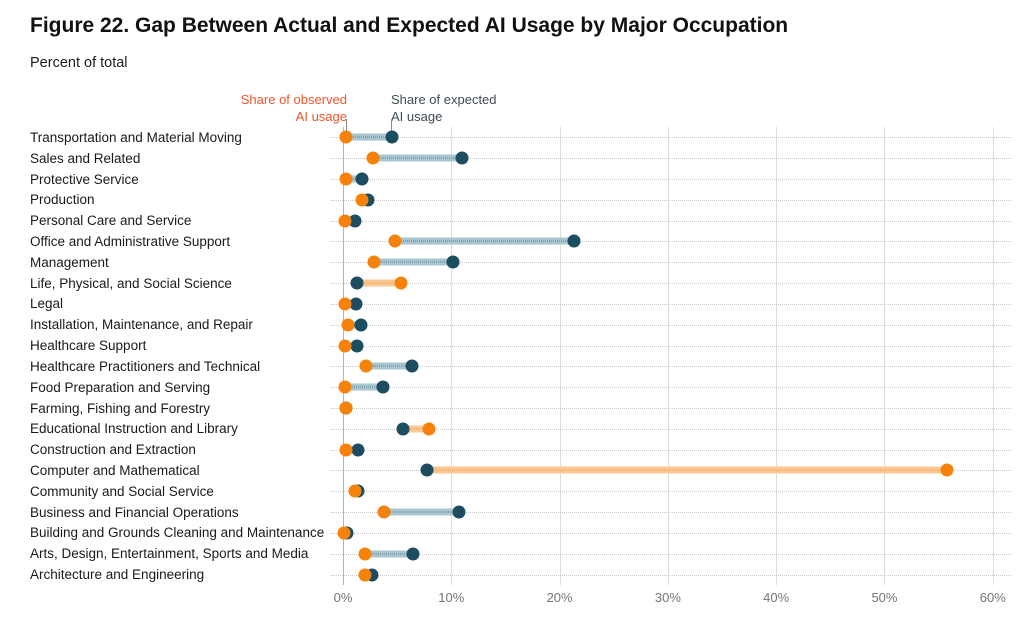 This screenshot has height=622, width=1024. I want to click on category-label: Educational Instruction and Library, so click(134, 429).